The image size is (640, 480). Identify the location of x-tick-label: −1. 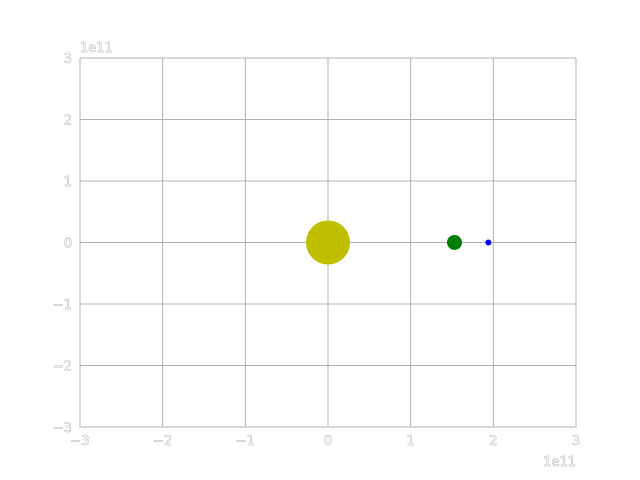
(245, 441).